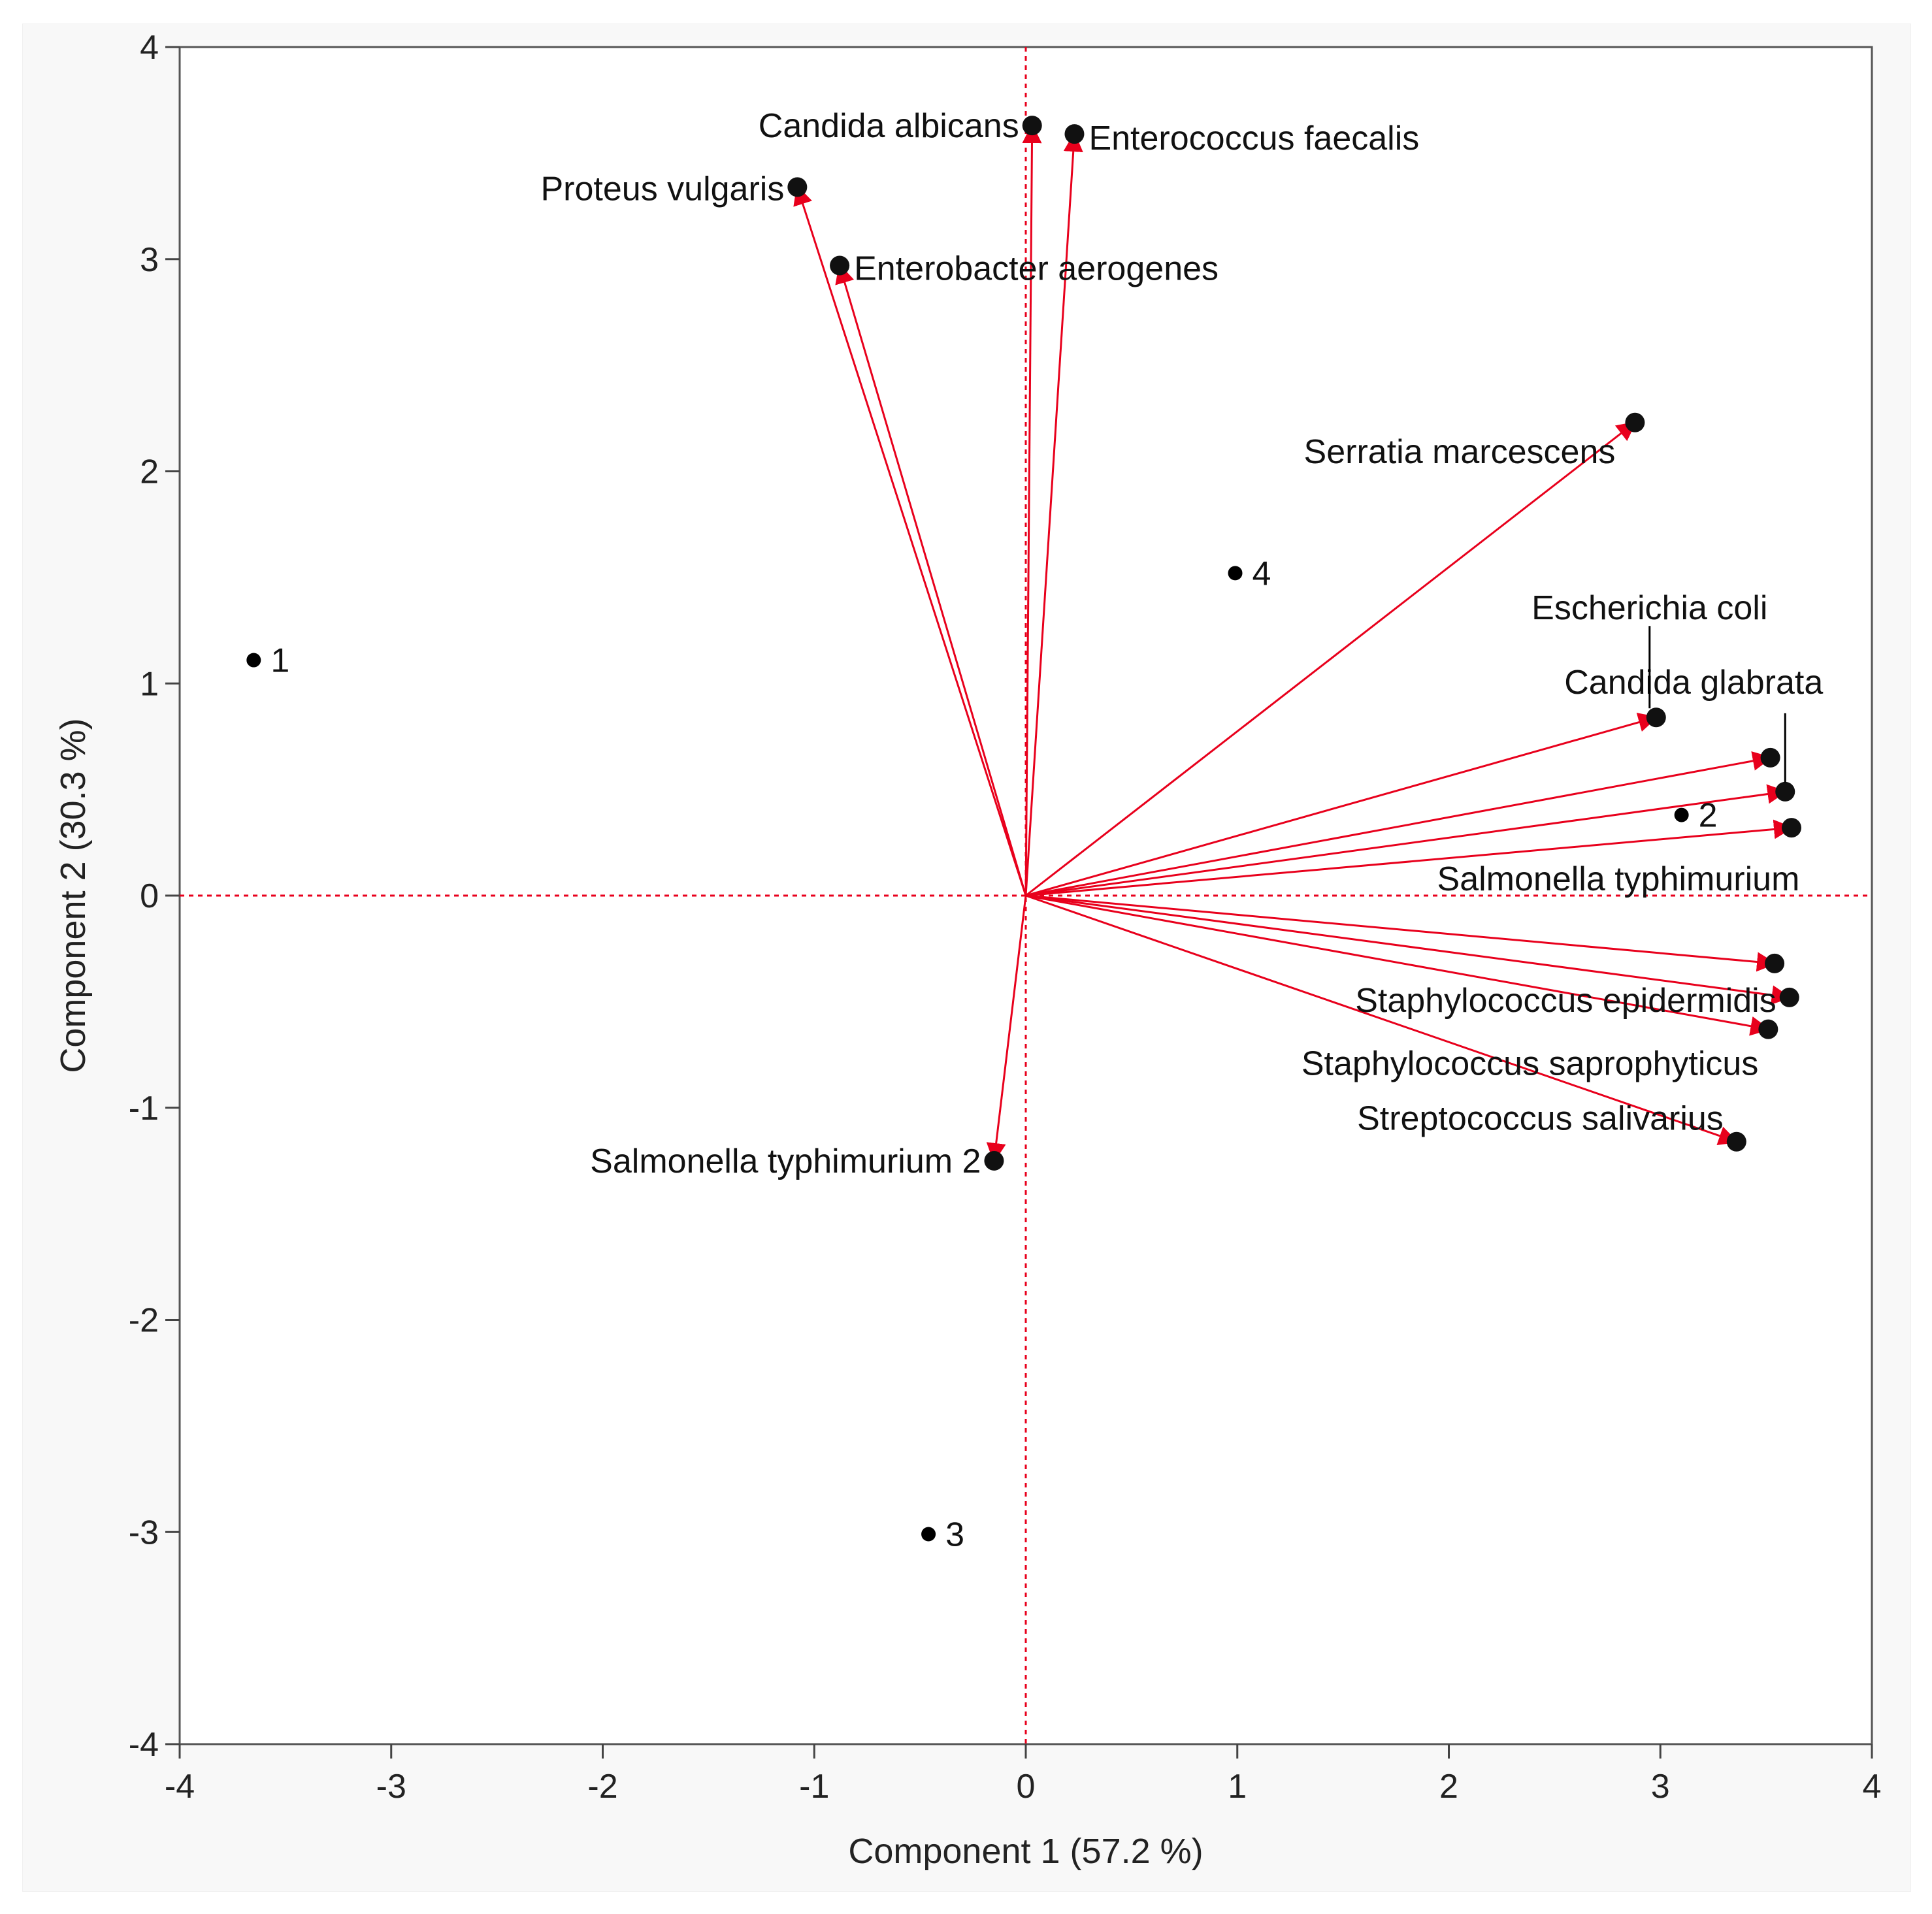  What do you see at coordinates (1618, 879) in the screenshot?
I see `loading-label-8: Salmonella typhimurium` at bounding box center [1618, 879].